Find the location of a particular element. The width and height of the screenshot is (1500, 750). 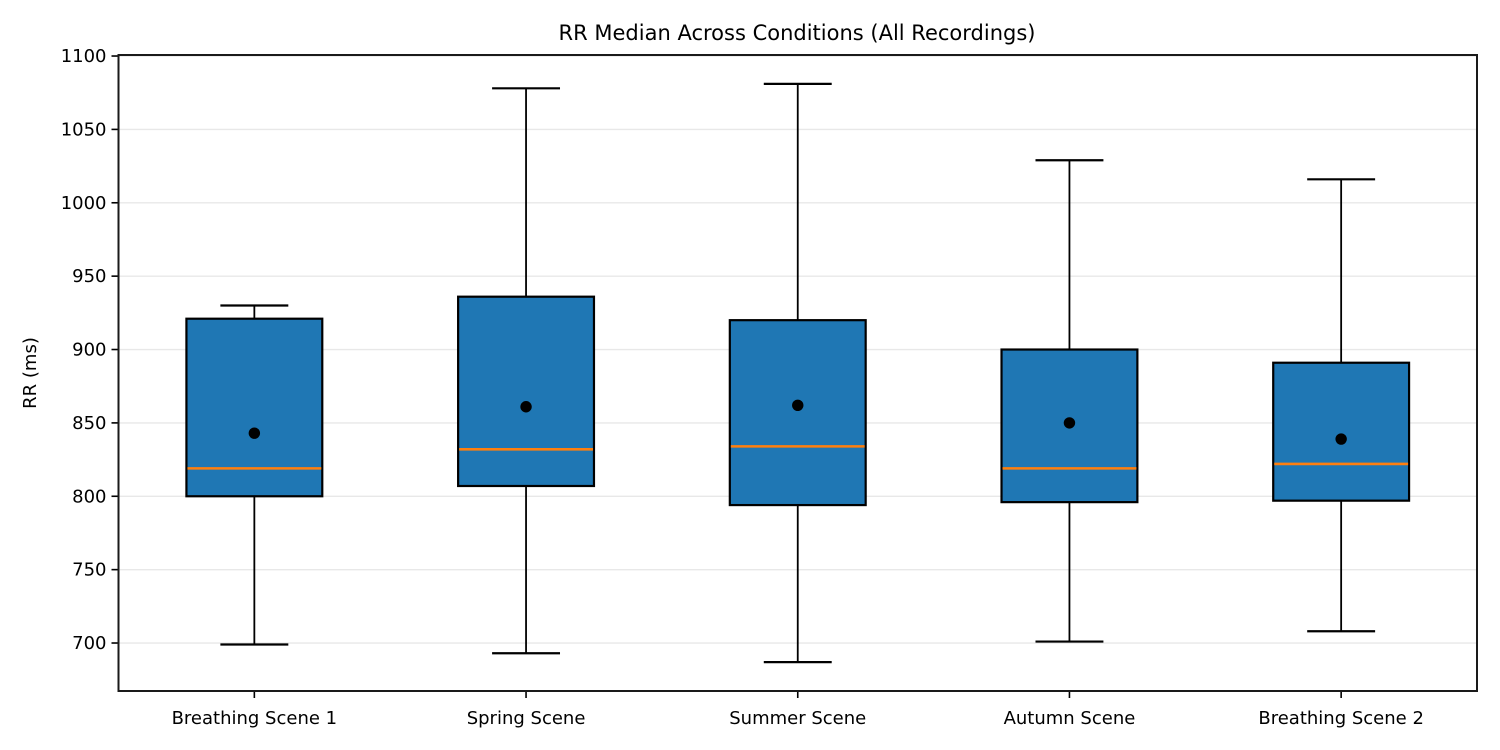

y-axis-label: RR (ms) is located at coordinates (30, 373).